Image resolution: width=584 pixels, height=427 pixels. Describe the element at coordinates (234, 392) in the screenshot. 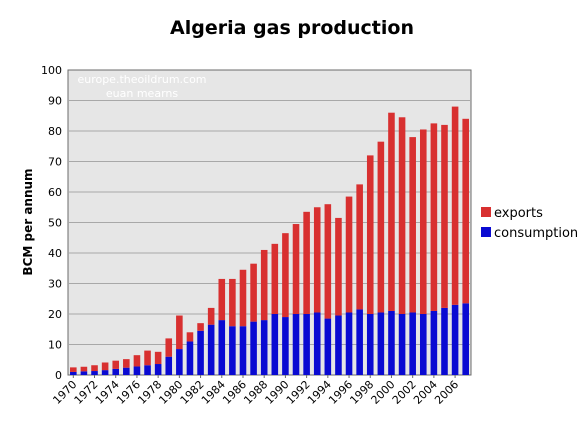

I see `x-tick-label: 1986` at that location.